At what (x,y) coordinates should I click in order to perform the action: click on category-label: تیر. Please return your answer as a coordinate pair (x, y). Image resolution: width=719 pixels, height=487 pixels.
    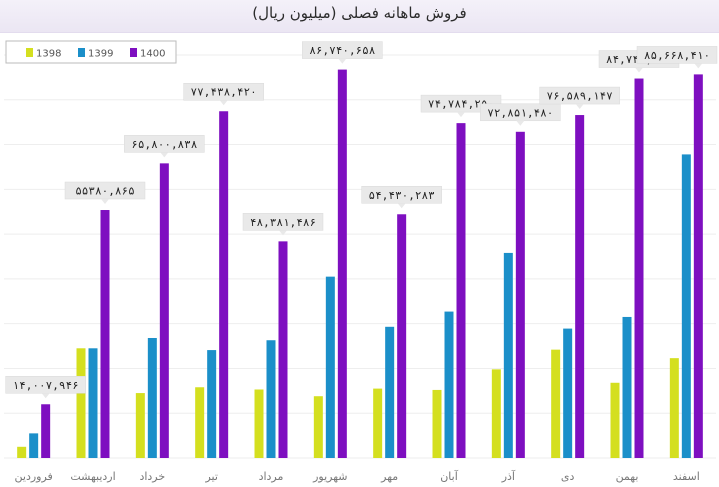
    Looking at the image, I should click on (210, 476).